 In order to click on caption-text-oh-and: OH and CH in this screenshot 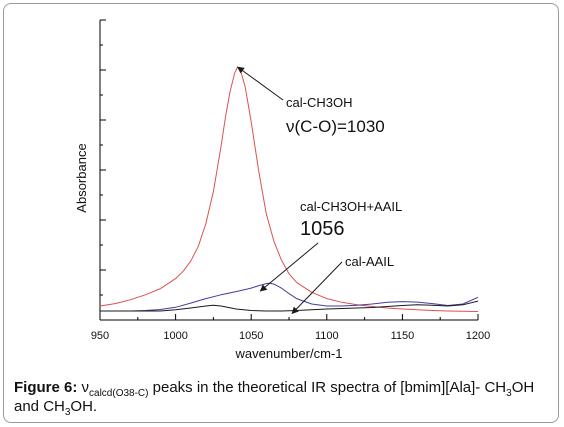, I will do `click(274, 397)`.